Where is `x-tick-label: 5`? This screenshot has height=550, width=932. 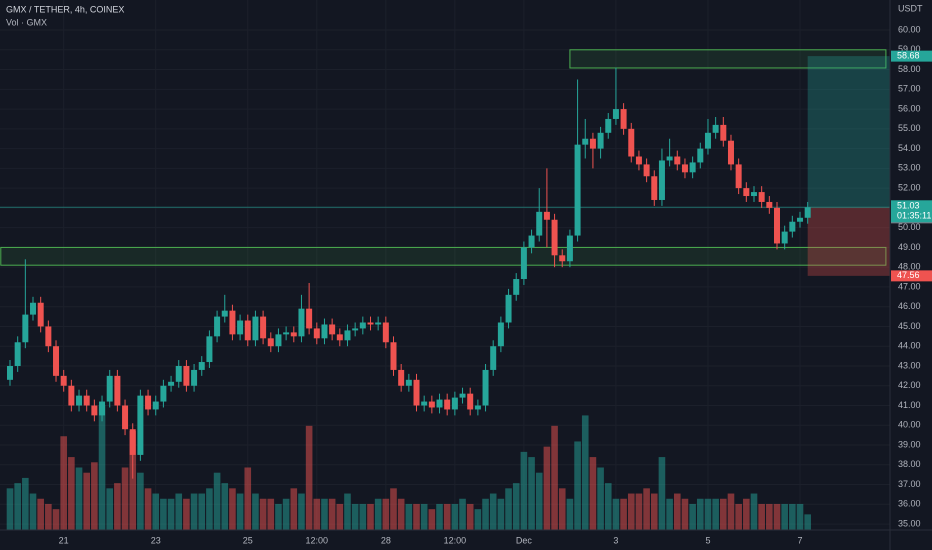
x-tick-label: 5 is located at coordinates (707, 540).